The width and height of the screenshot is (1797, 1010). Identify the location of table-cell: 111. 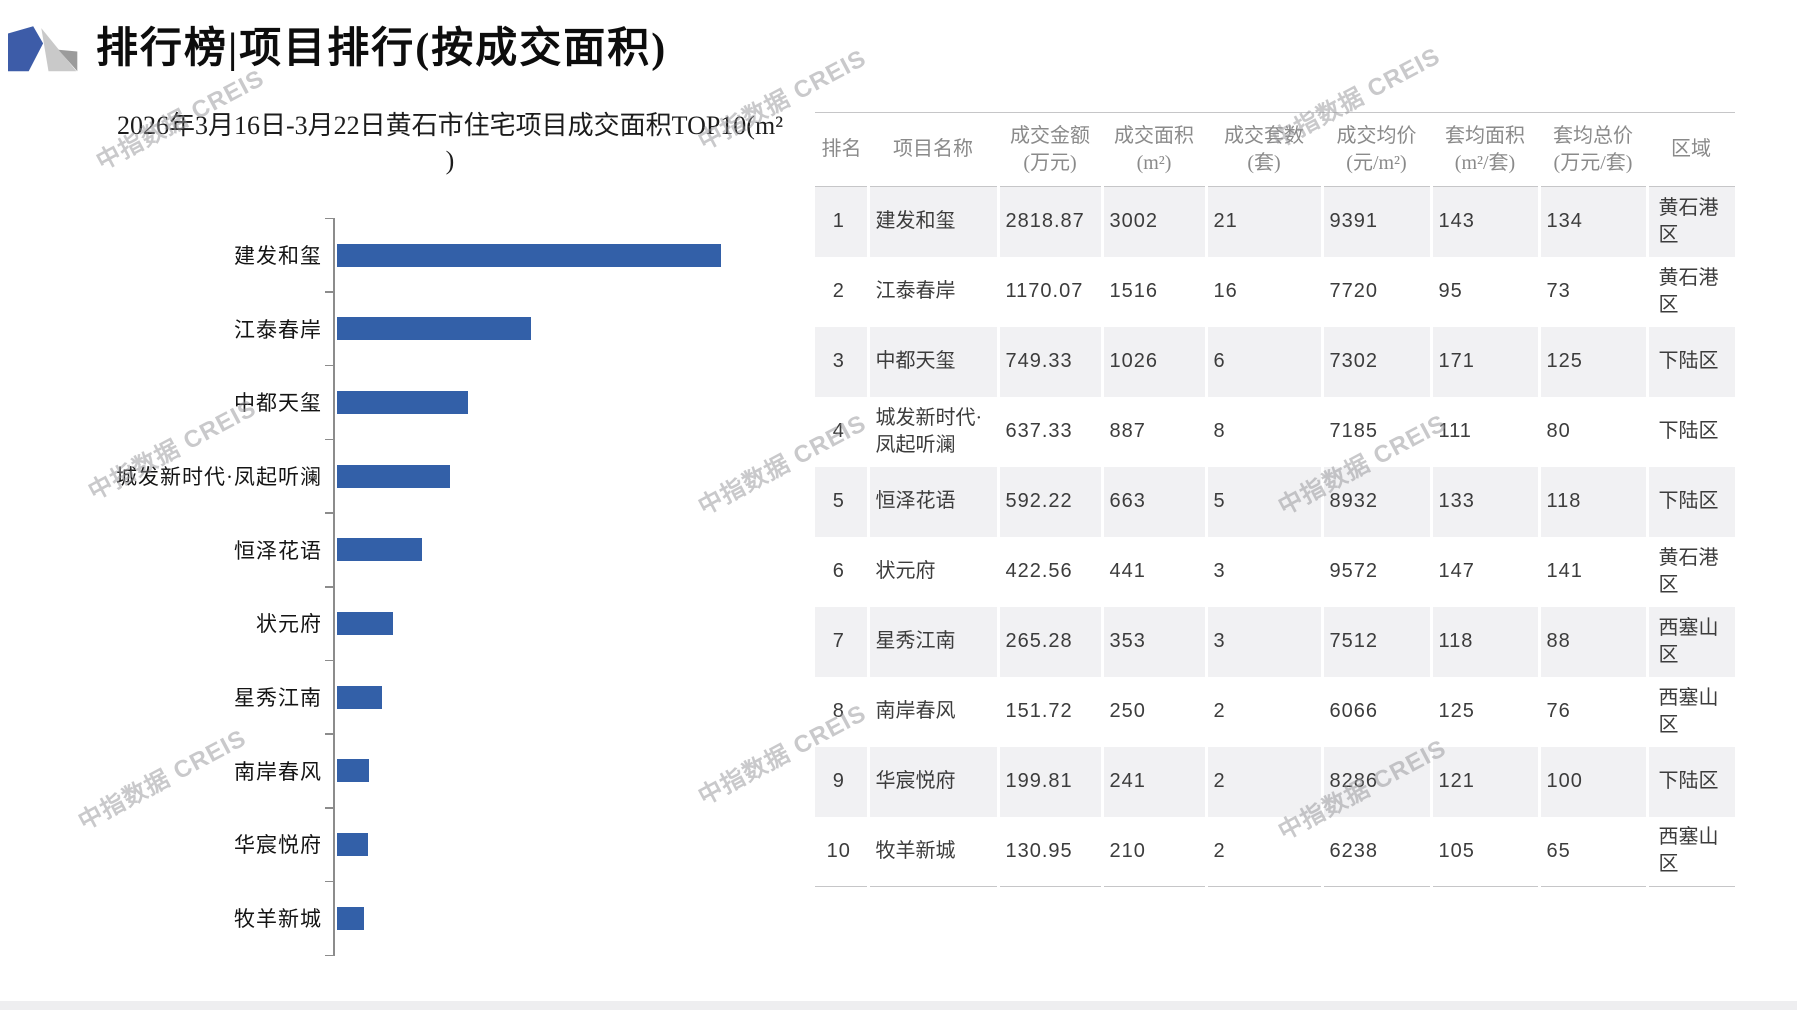
(1484, 431).